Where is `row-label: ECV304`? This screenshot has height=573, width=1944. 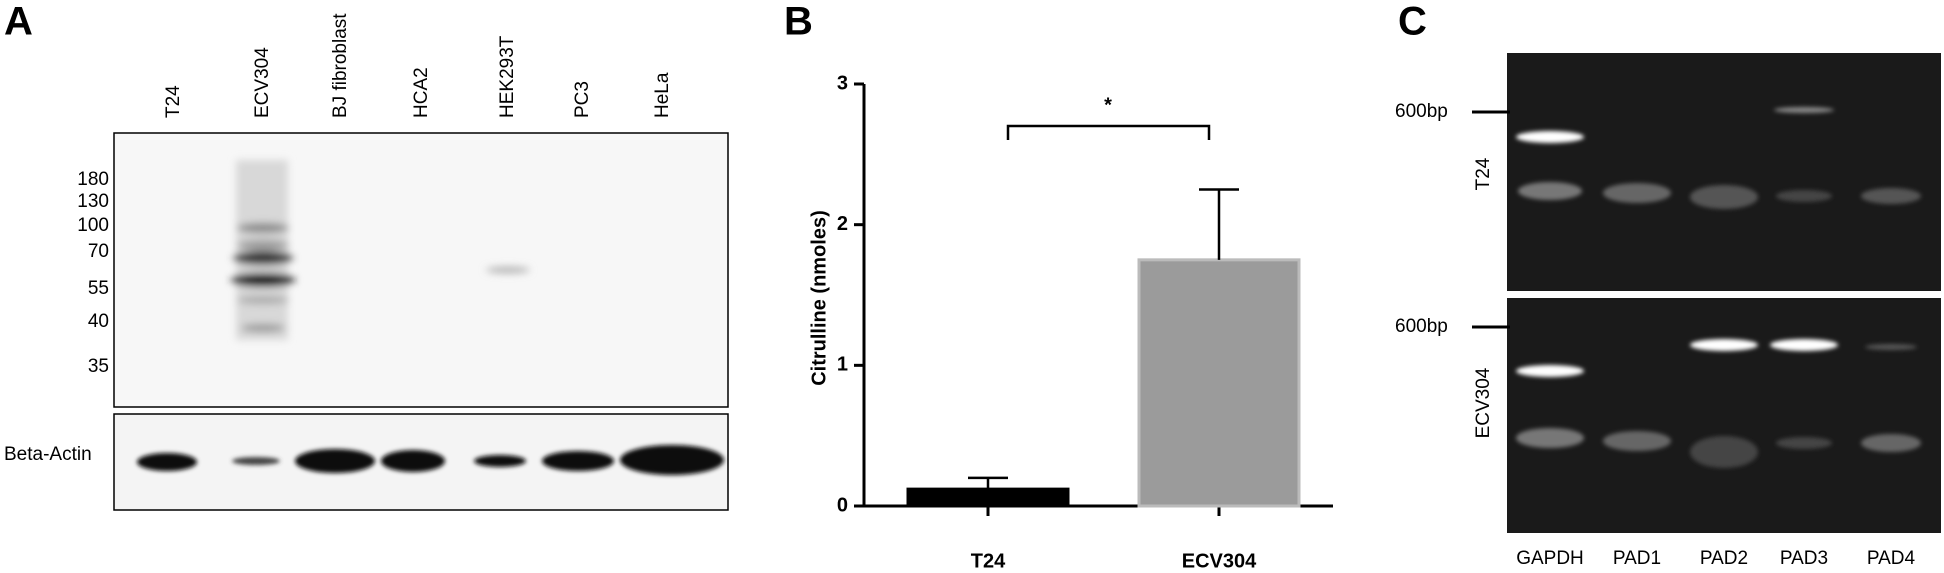 row-label: ECV304 is located at coordinates (1483, 402).